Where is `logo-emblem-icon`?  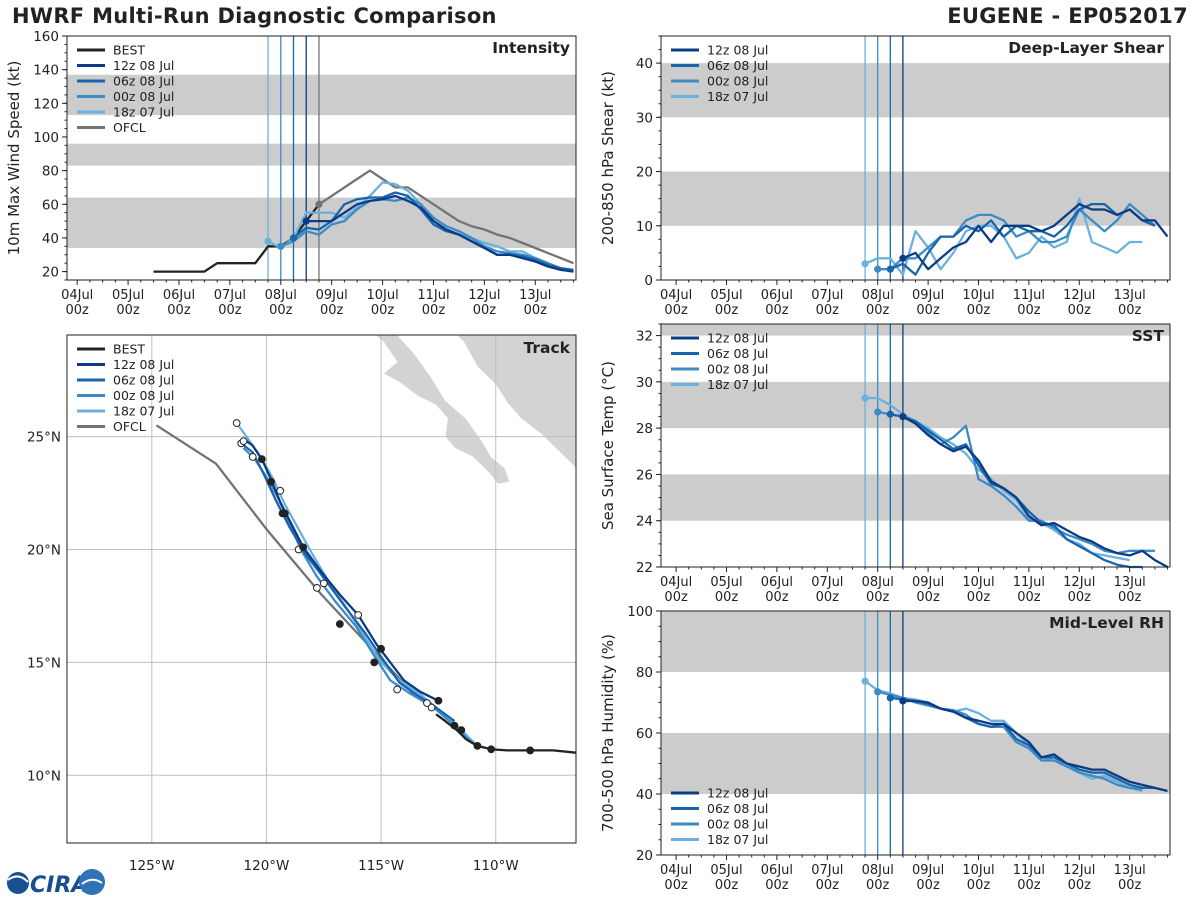 logo-emblem-icon is located at coordinates (92, 882).